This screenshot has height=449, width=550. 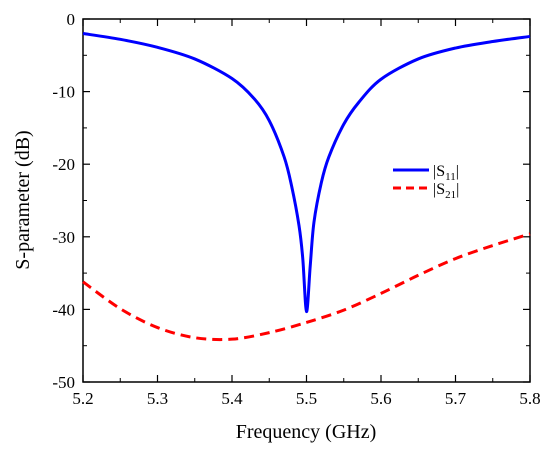 What do you see at coordinates (306, 398) in the screenshot?
I see `x-tick-label: 5.5` at bounding box center [306, 398].